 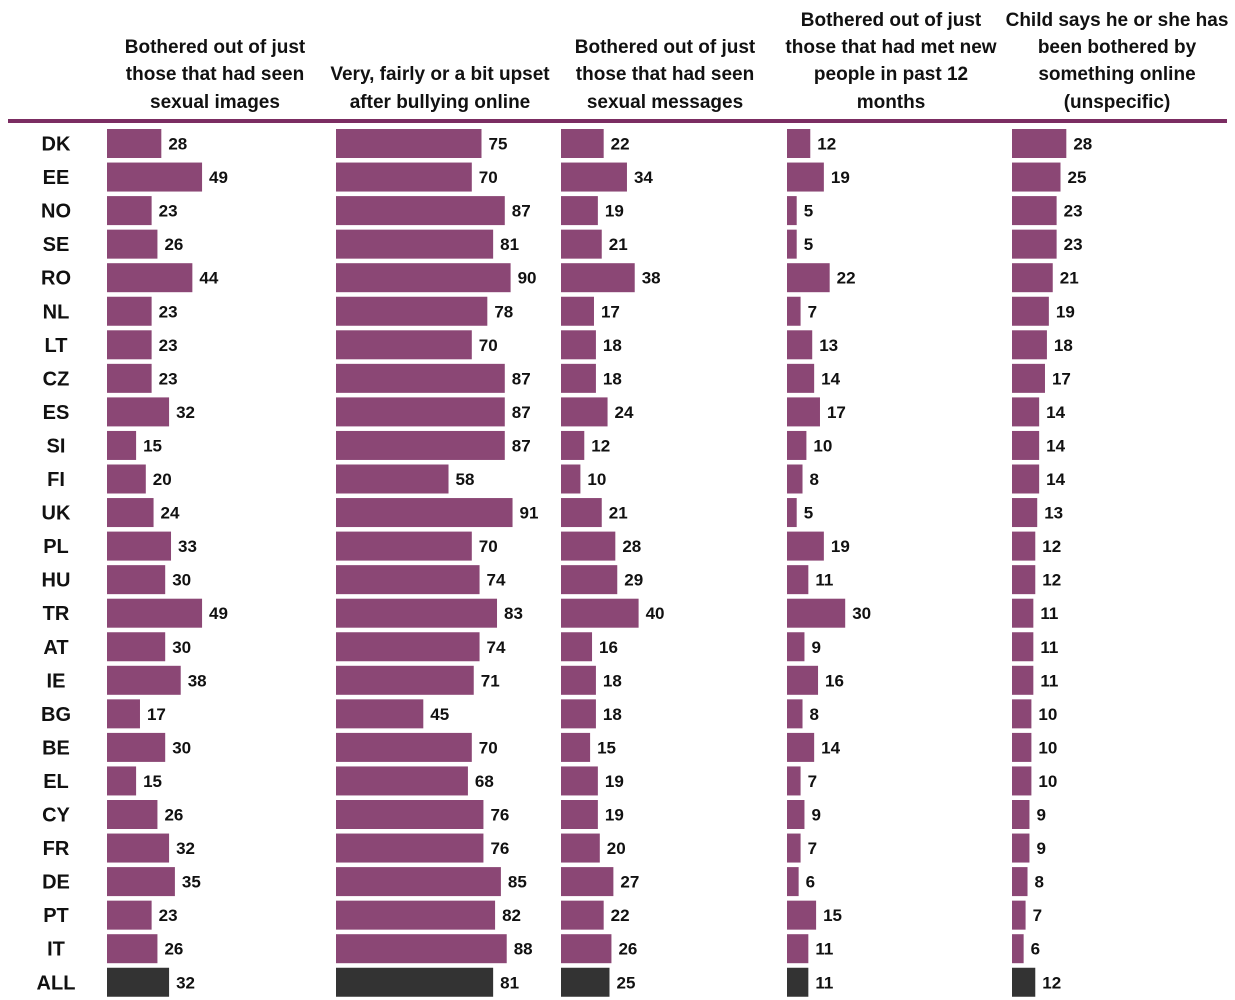 What do you see at coordinates (56, 446) in the screenshot?
I see `category-label-si: SI` at bounding box center [56, 446].